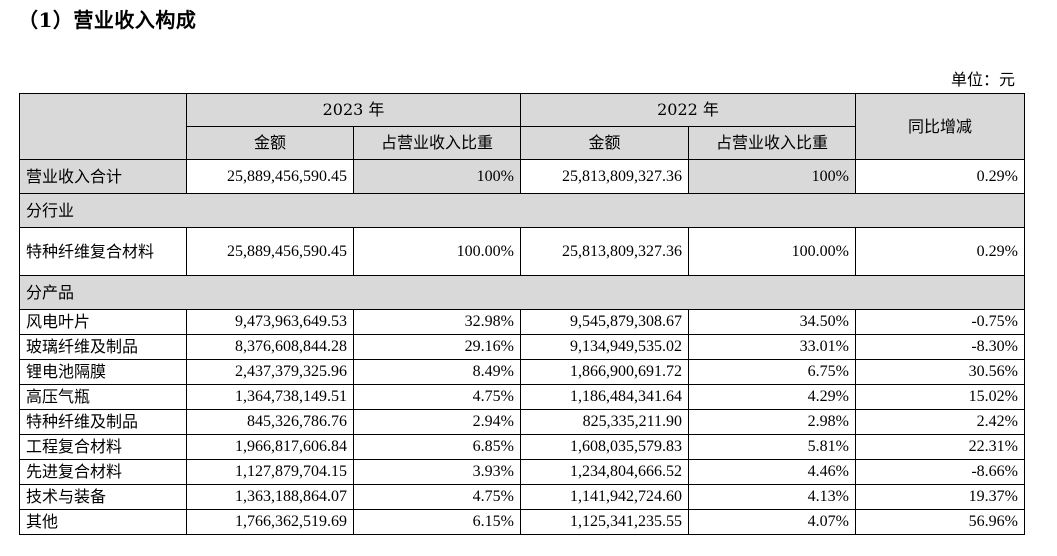 This screenshot has height=556, width=1057. What do you see at coordinates (604, 251) in the screenshot?
I see `row-amount-2022: 25,813,809,327.36` at bounding box center [604, 251].